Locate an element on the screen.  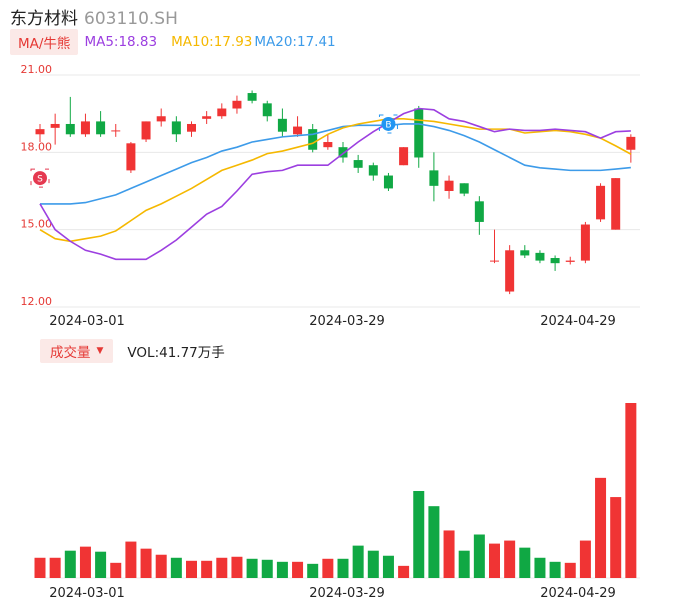
stock-code: 603110.SH is located at coordinates (131, 19).